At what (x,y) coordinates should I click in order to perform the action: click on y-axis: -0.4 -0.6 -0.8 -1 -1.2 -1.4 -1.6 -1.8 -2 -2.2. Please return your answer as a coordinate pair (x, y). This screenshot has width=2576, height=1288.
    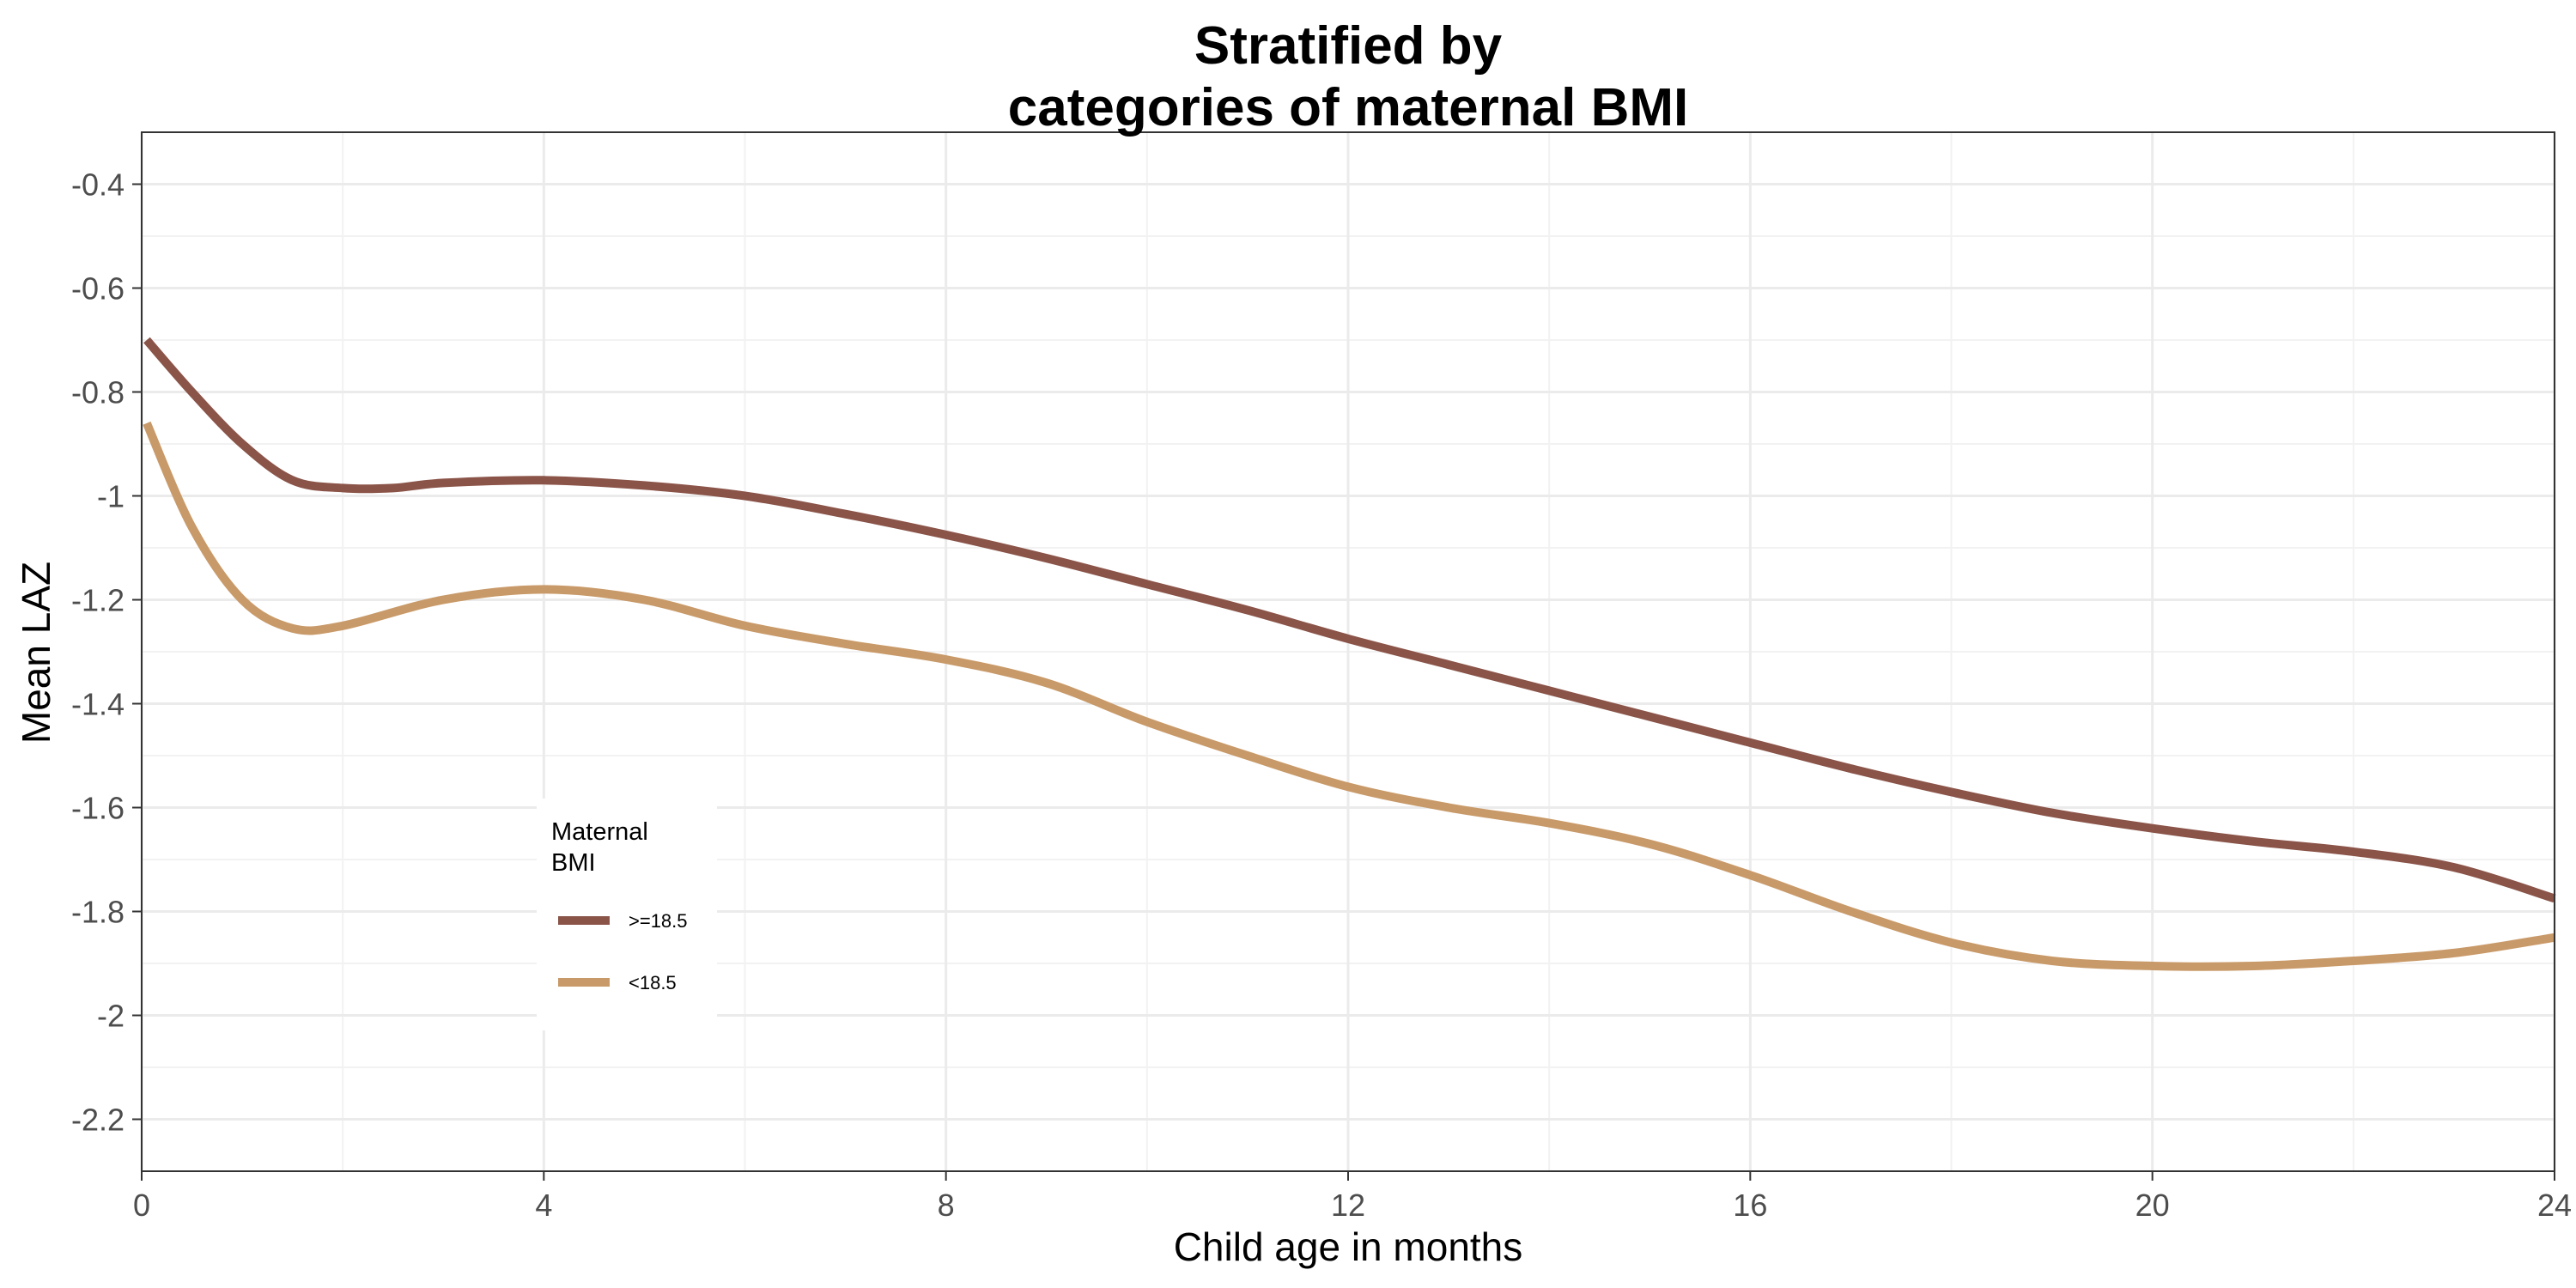
    Looking at the image, I should click on (106, 652).